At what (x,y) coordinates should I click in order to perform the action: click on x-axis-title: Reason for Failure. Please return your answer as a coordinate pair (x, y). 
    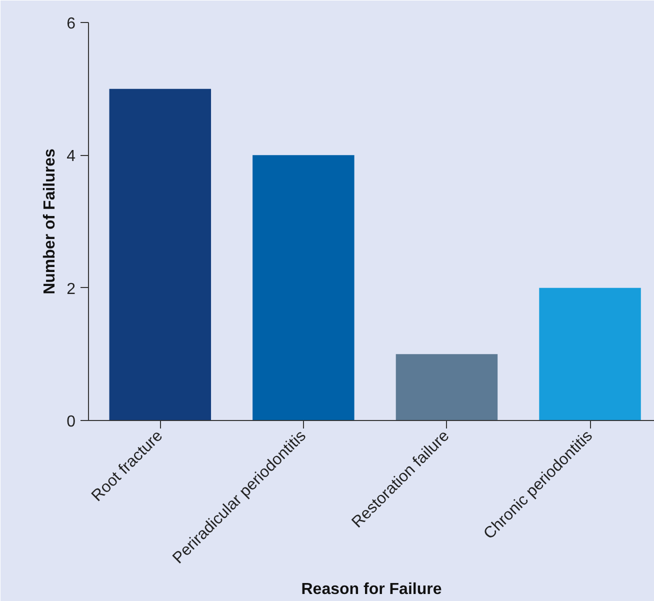
    Looking at the image, I should click on (371, 589).